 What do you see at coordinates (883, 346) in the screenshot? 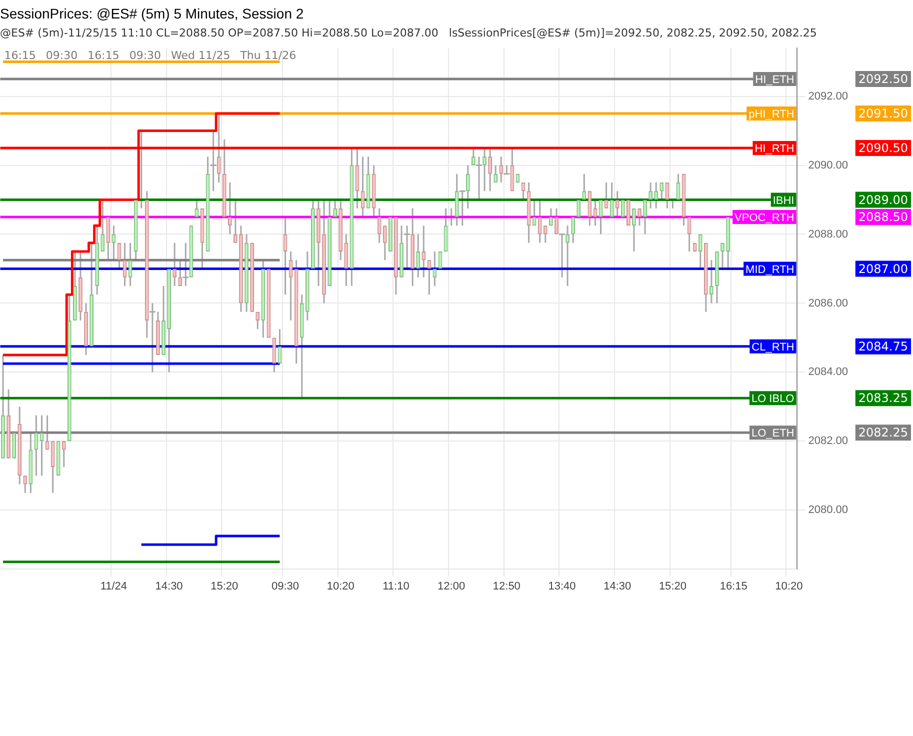
I see `y2-tick-label: 2084.75` at bounding box center [883, 346].